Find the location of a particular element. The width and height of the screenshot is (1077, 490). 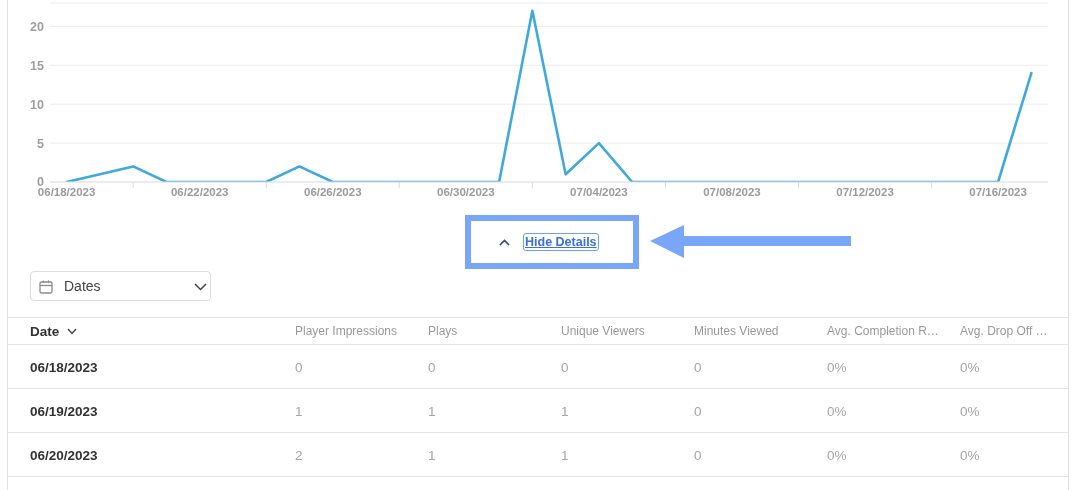

dropdown-field: Dates is located at coordinates (120, 286).